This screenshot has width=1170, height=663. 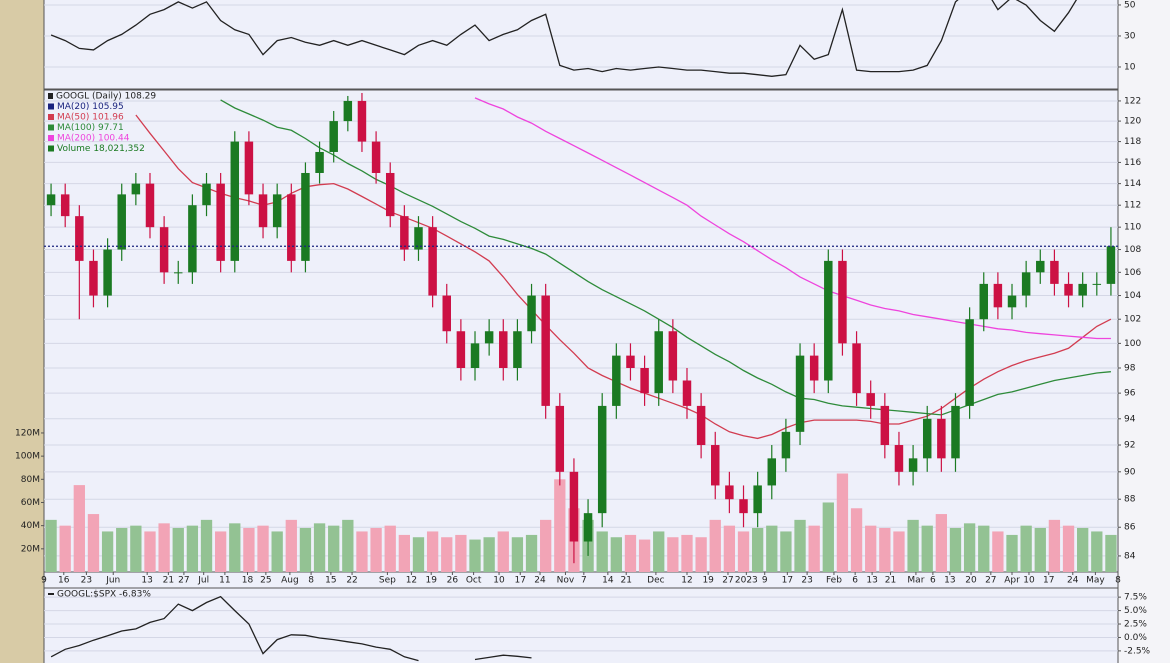 What do you see at coordinates (1095, 581) in the screenshot?
I see `x-tick-label: May` at bounding box center [1095, 581].